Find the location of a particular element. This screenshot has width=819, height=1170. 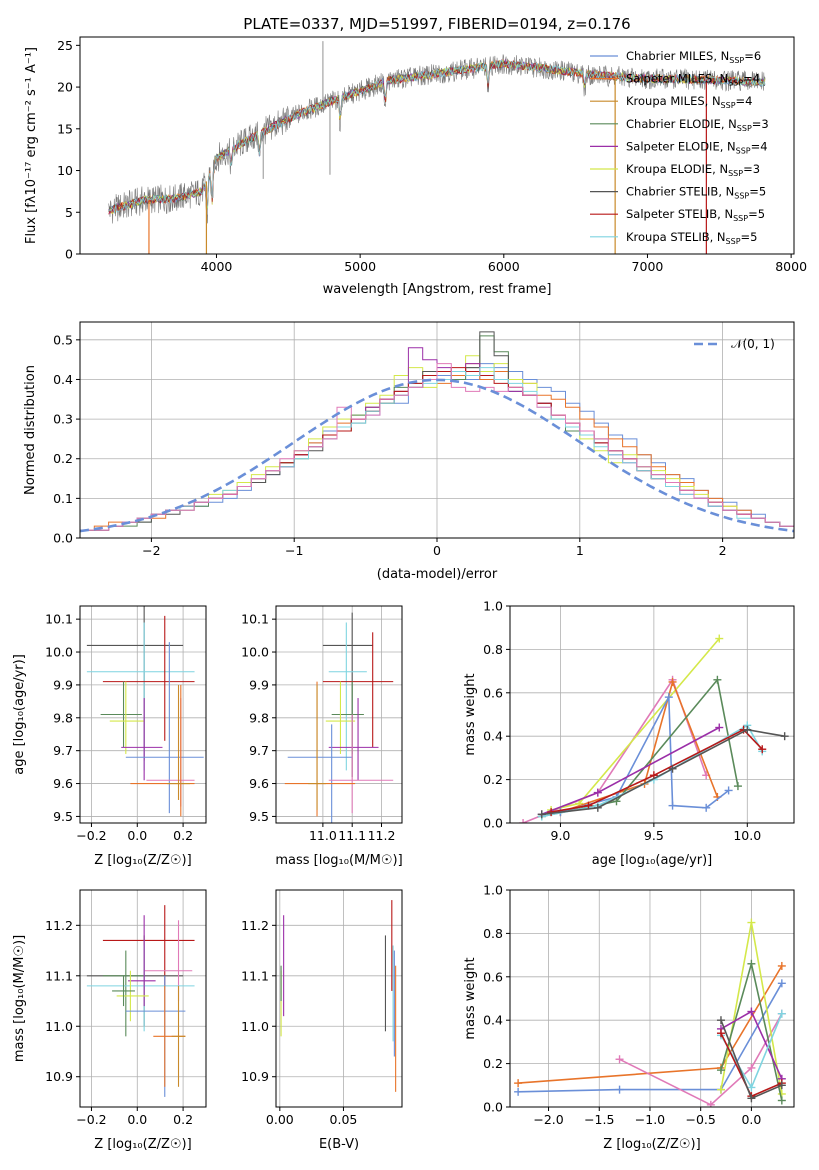

y-tick-label: 11.2 is located at coordinates (255, 925).